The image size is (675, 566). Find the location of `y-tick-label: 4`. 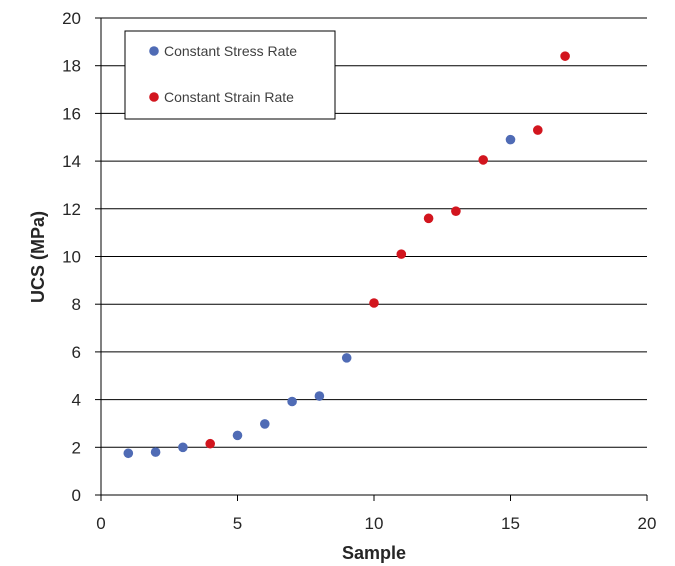

y-tick-label: 4 is located at coordinates (76, 400).